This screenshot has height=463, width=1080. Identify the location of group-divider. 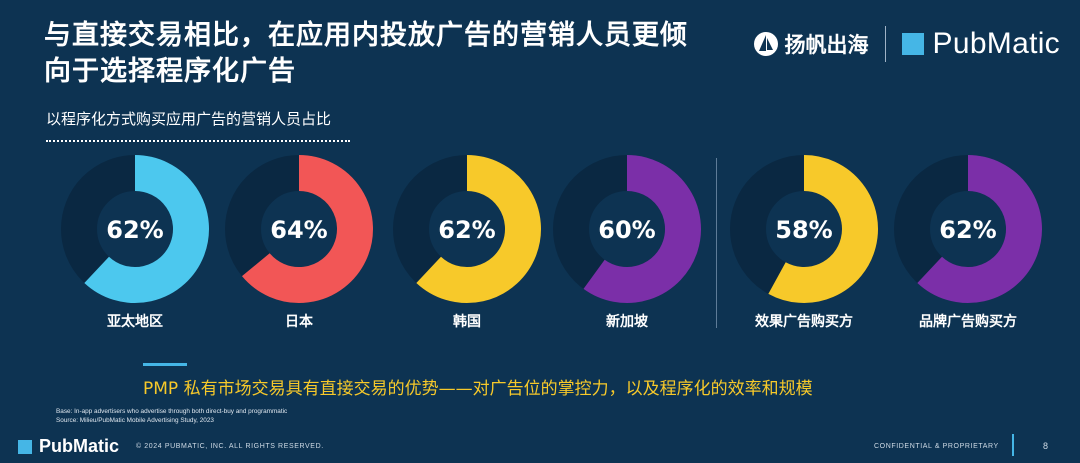
(716, 243).